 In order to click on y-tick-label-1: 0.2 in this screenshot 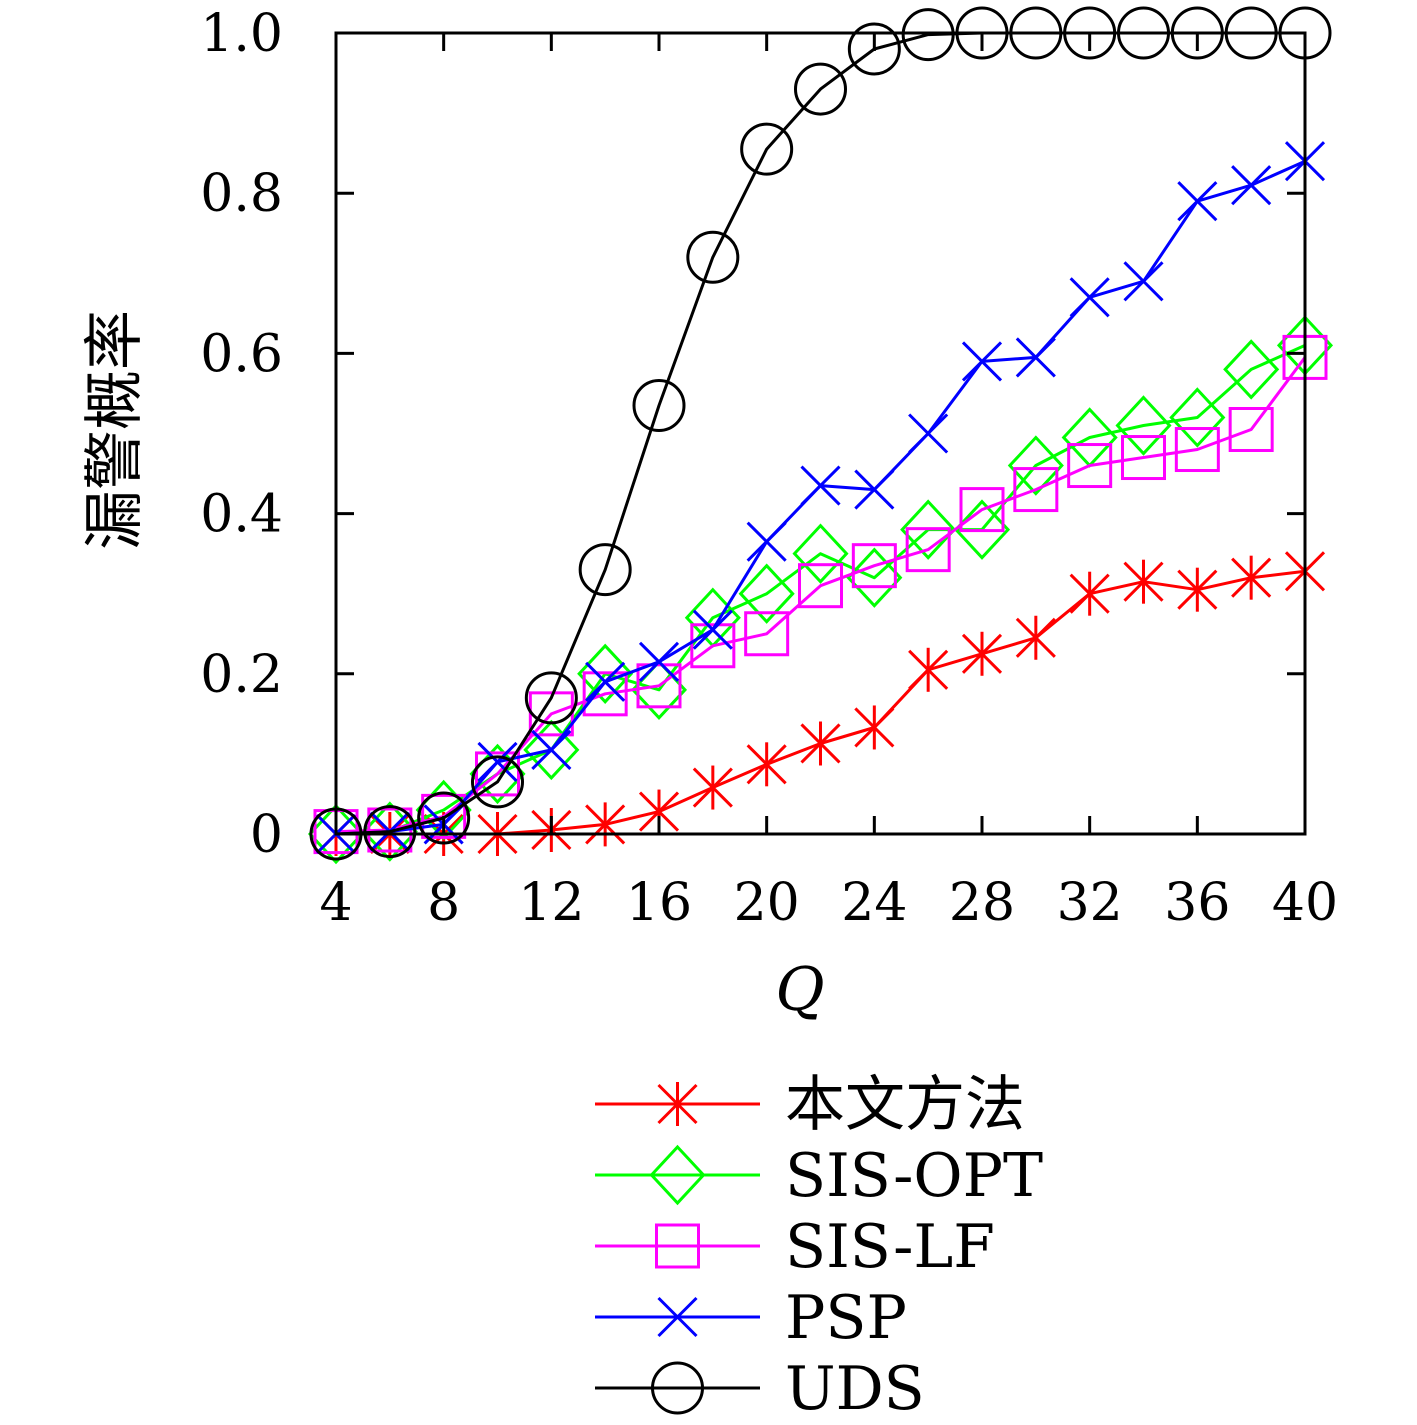, I will do `click(241, 675)`.